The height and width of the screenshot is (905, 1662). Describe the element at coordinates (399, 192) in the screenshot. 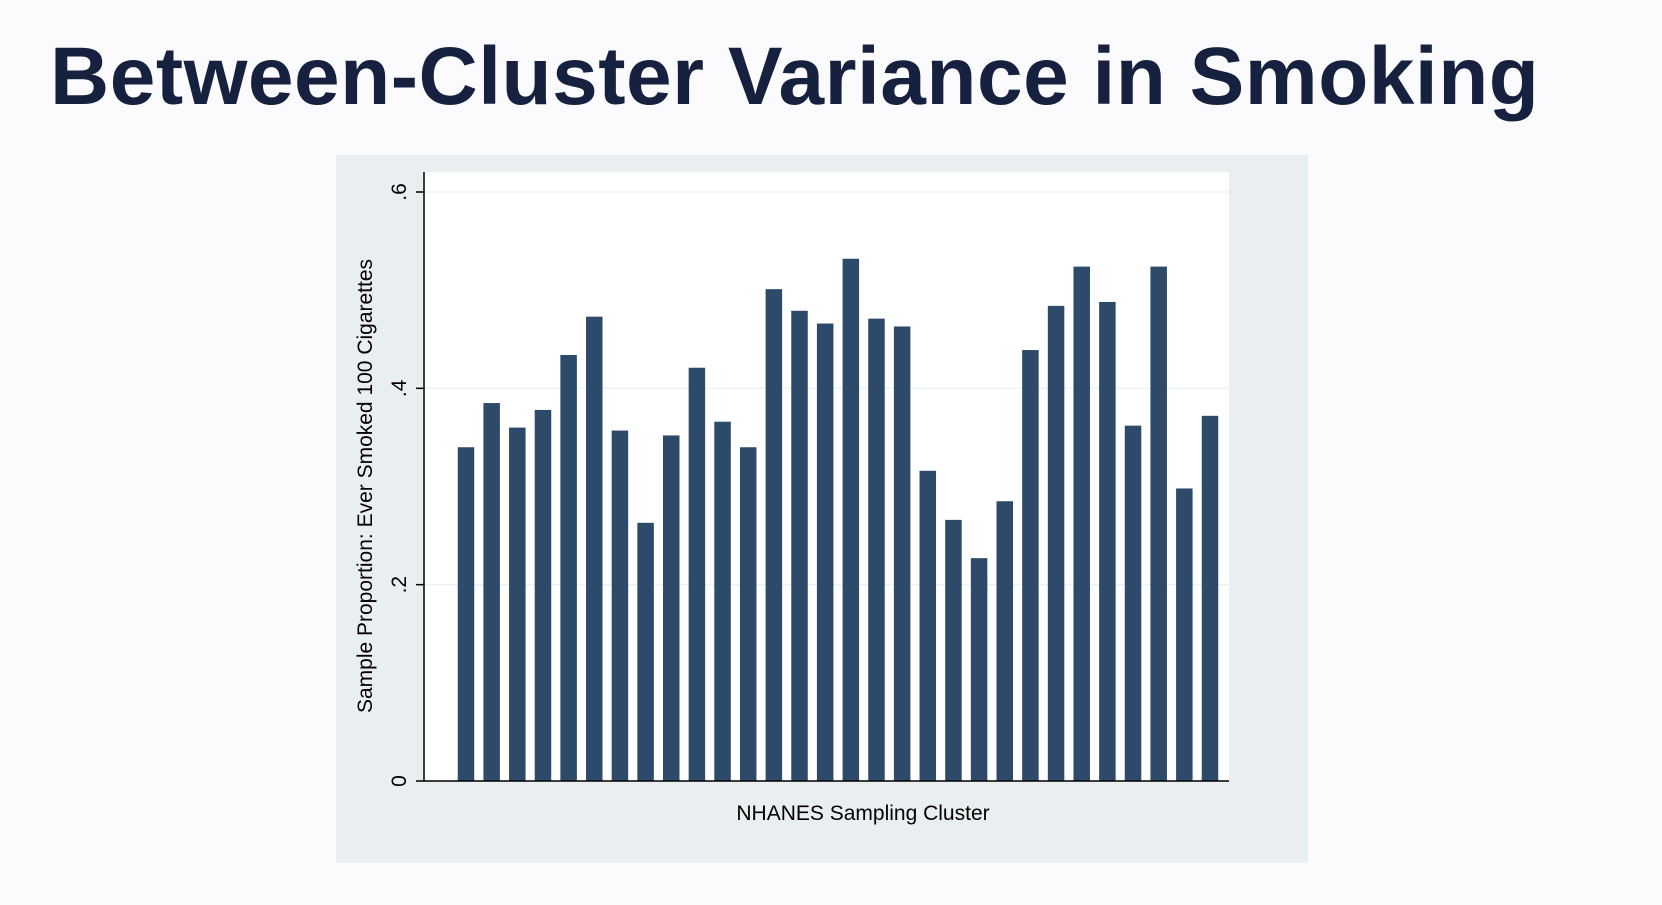

I see `y-tick-label: .6` at that location.